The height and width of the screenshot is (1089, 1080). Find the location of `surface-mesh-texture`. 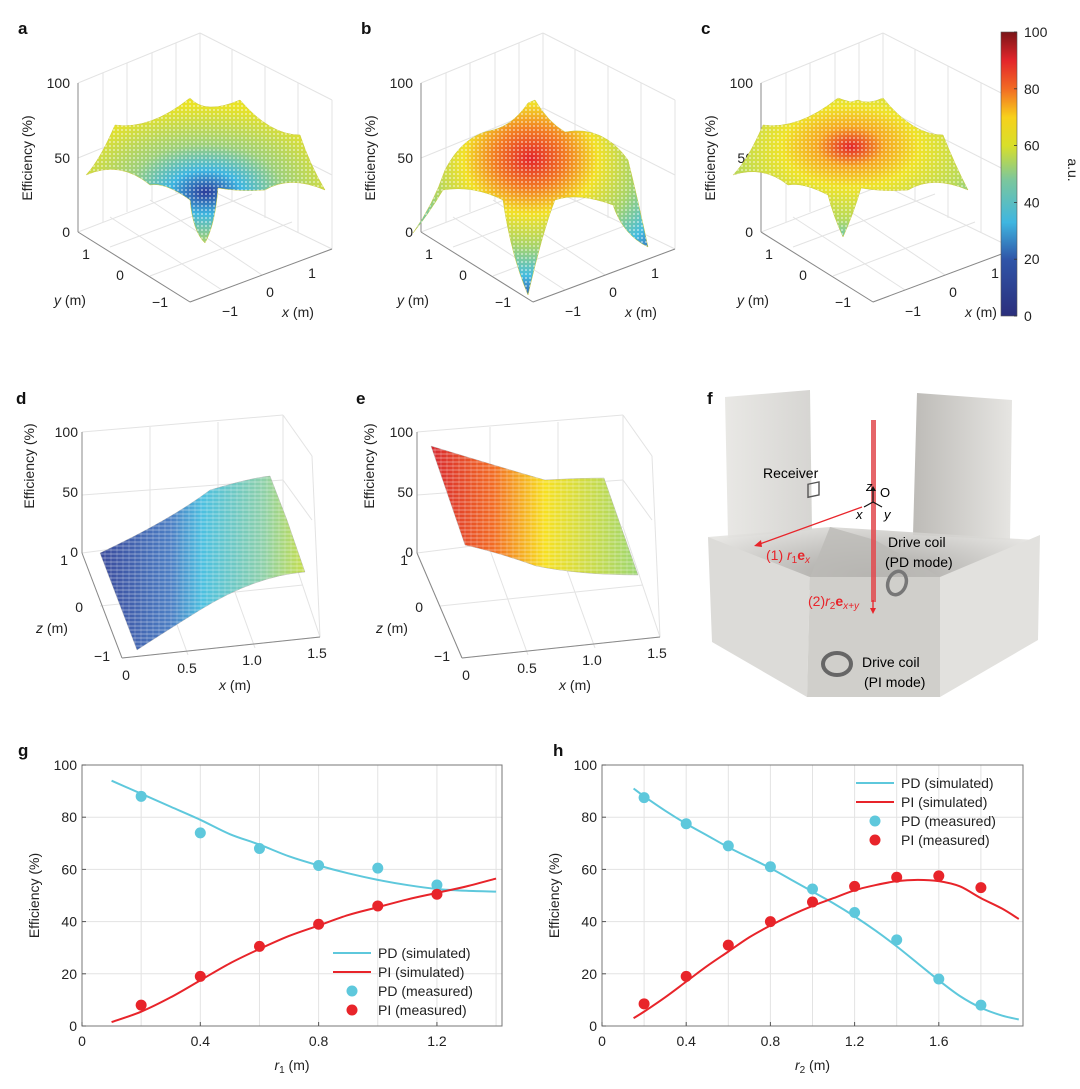

surface-mesh-texture is located at coordinates (850, 167).